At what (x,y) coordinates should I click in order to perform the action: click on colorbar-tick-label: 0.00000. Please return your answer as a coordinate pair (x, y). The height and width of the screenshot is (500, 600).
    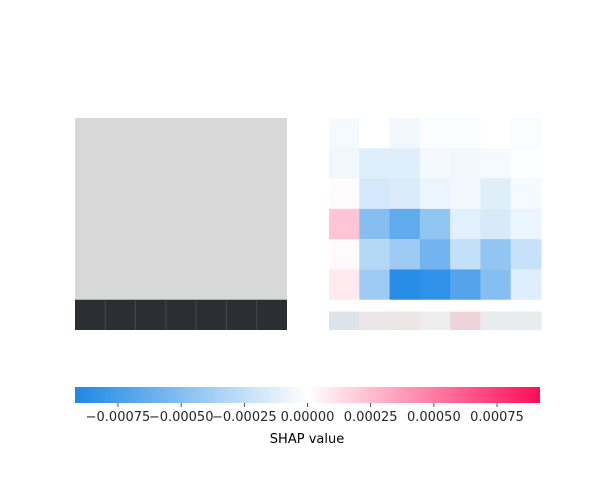
    Looking at the image, I should click on (308, 417).